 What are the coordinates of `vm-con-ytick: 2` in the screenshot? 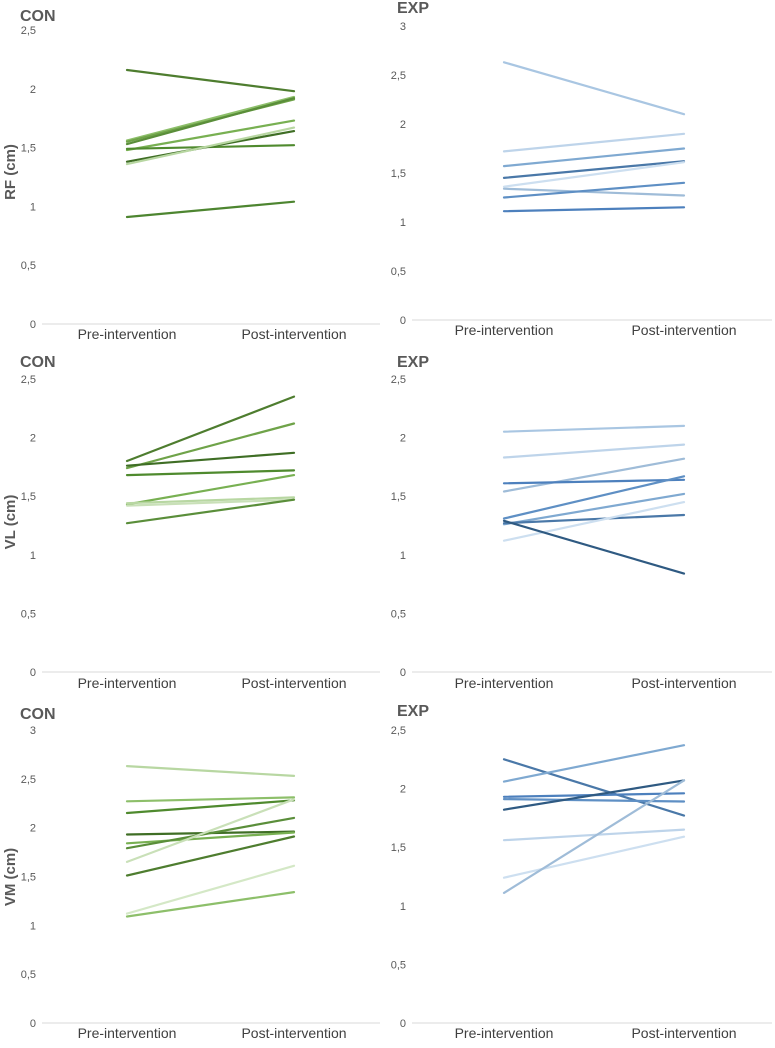 It's located at (33, 829).